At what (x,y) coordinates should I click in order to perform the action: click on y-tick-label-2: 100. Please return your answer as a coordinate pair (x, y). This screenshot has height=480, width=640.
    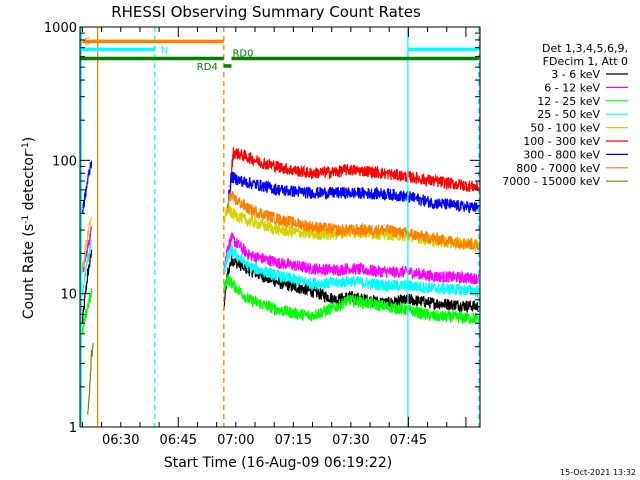
    Looking at the image, I should click on (64, 161).